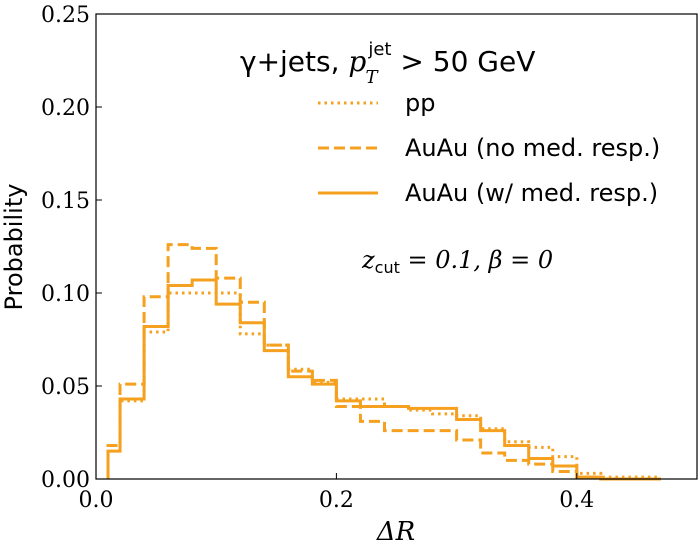  What do you see at coordinates (14, 247) in the screenshot?
I see `y-axis-label: Probability` at bounding box center [14, 247].